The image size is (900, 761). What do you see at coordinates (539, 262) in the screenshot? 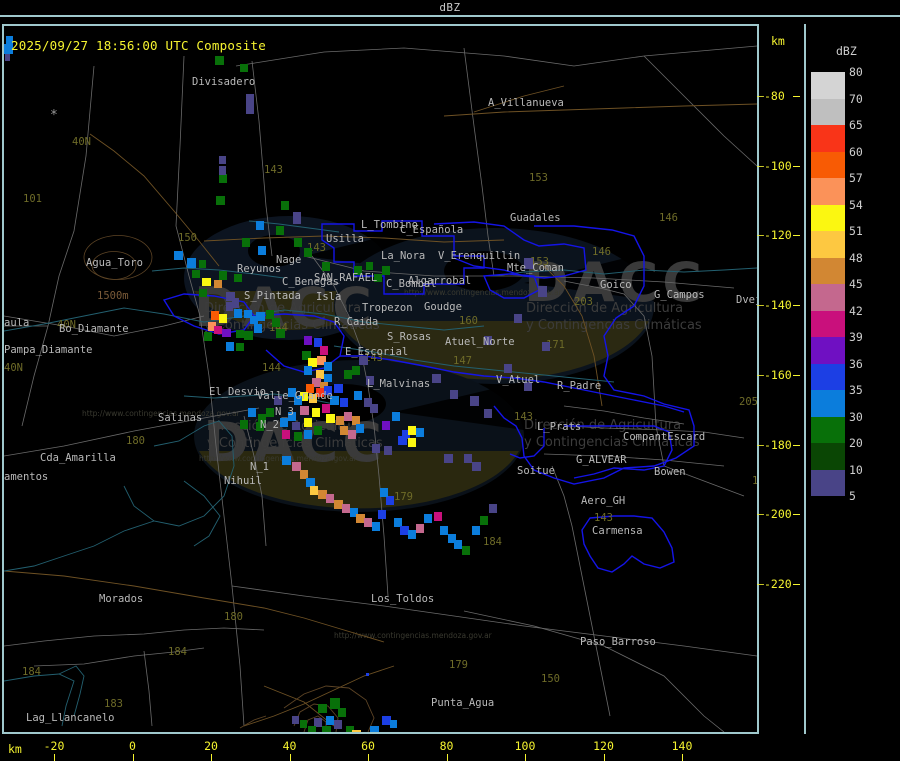
I see `route-number-label: 153` at bounding box center [539, 262].